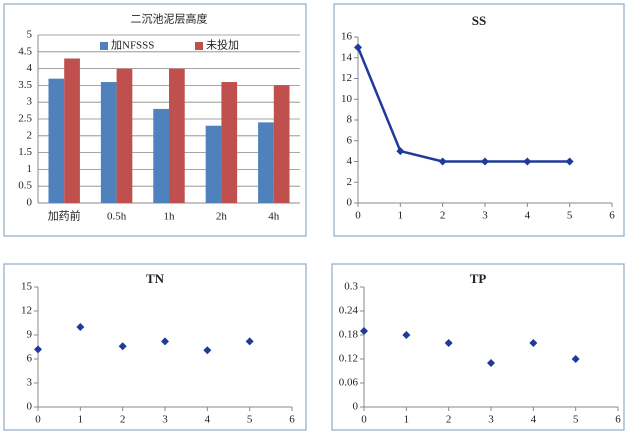 The image size is (628, 433). I want to click on chart-title: TP, so click(478, 278).